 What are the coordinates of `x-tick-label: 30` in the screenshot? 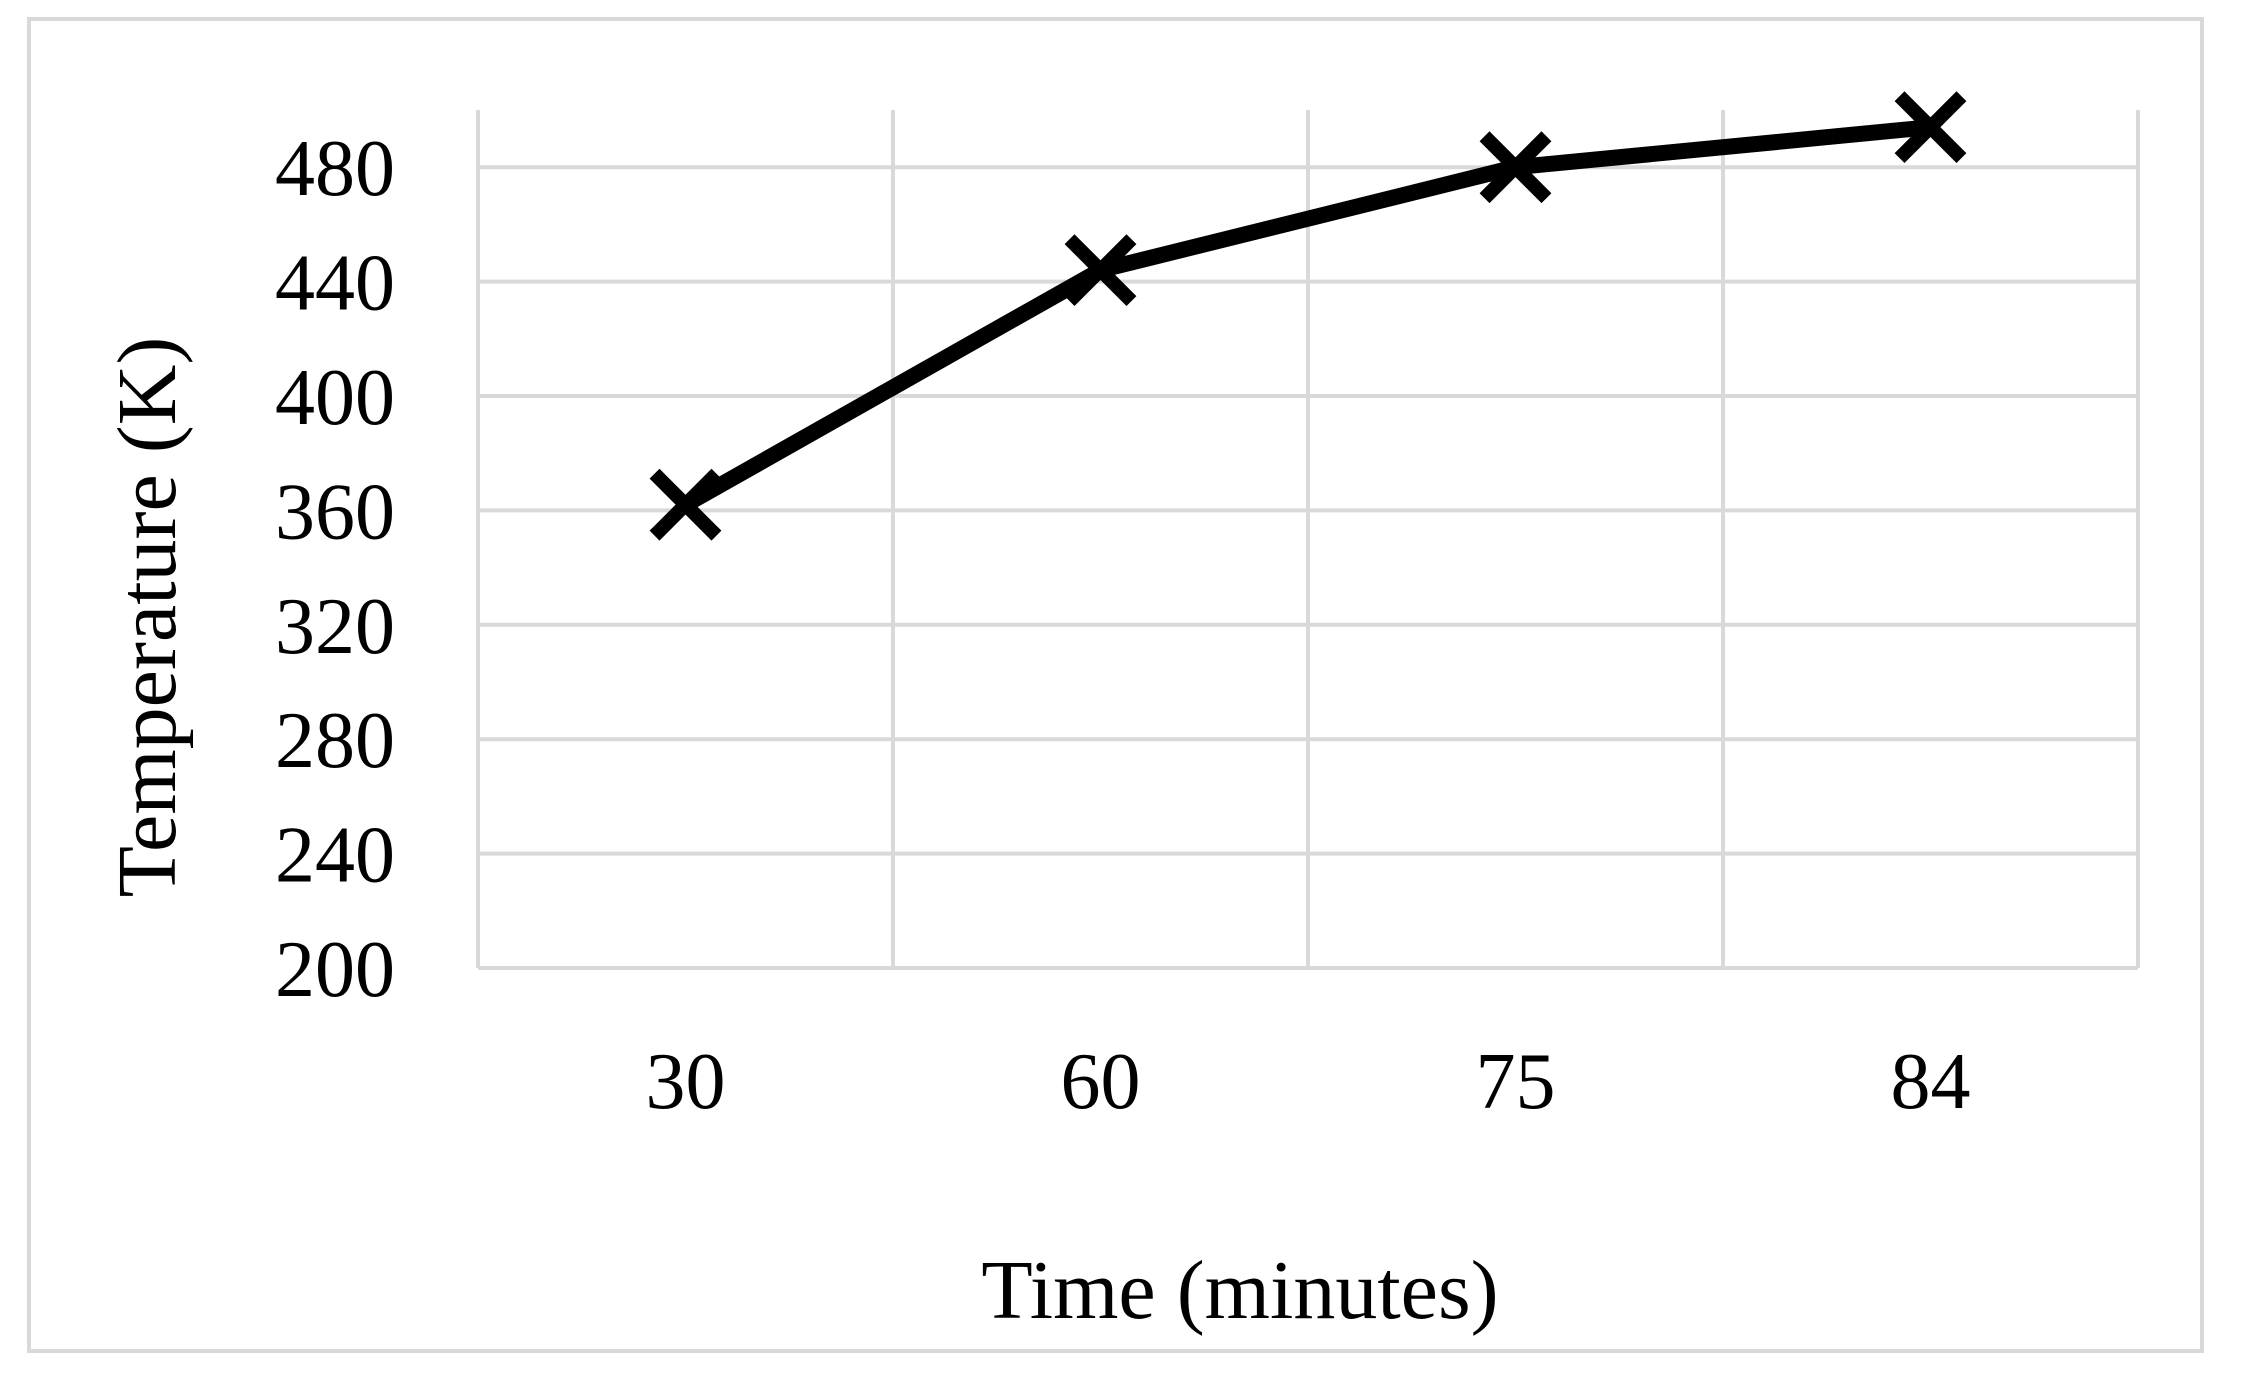 It's located at (686, 1082).